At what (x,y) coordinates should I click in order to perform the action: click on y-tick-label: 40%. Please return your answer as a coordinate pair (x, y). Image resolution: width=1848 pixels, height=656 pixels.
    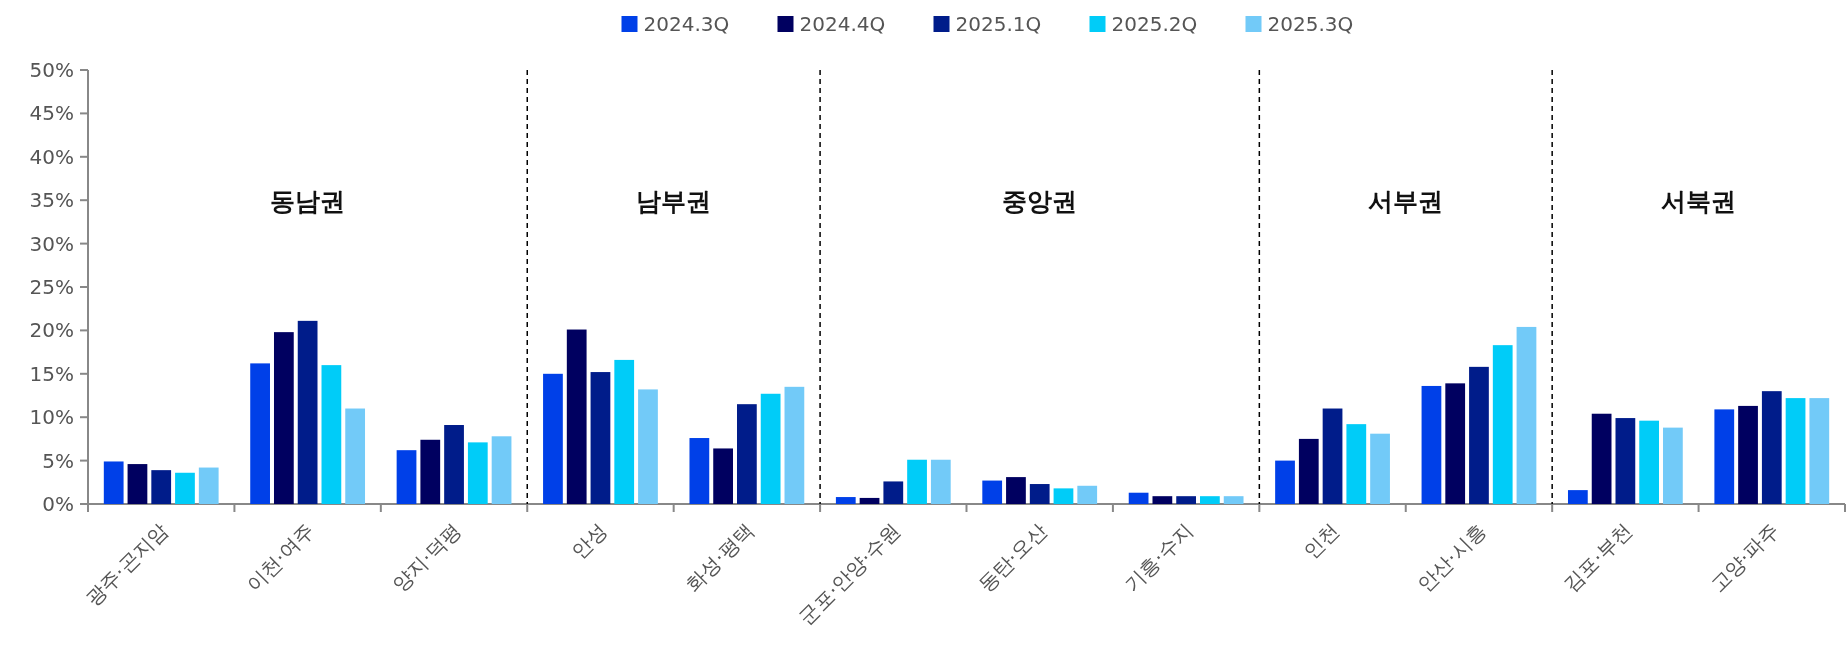
    Looking at the image, I should click on (51, 156).